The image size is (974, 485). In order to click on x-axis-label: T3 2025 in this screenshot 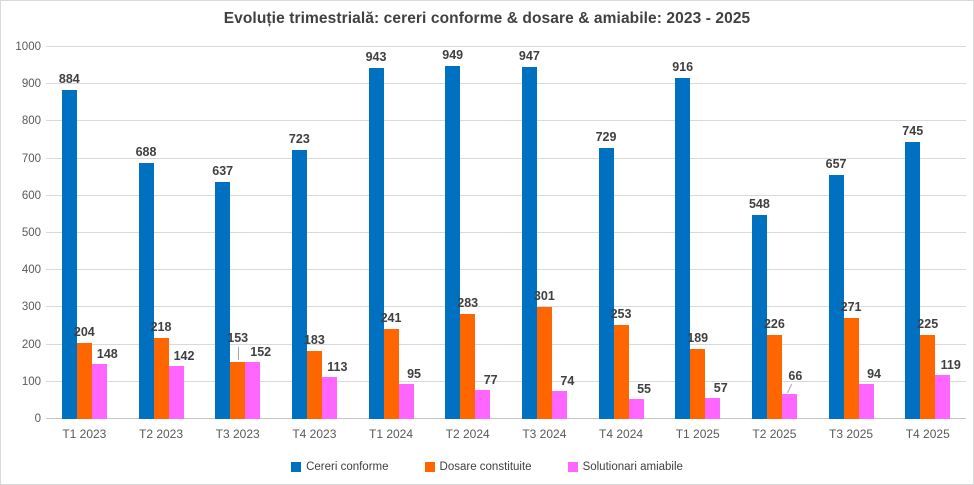, I will do `click(851, 434)`.